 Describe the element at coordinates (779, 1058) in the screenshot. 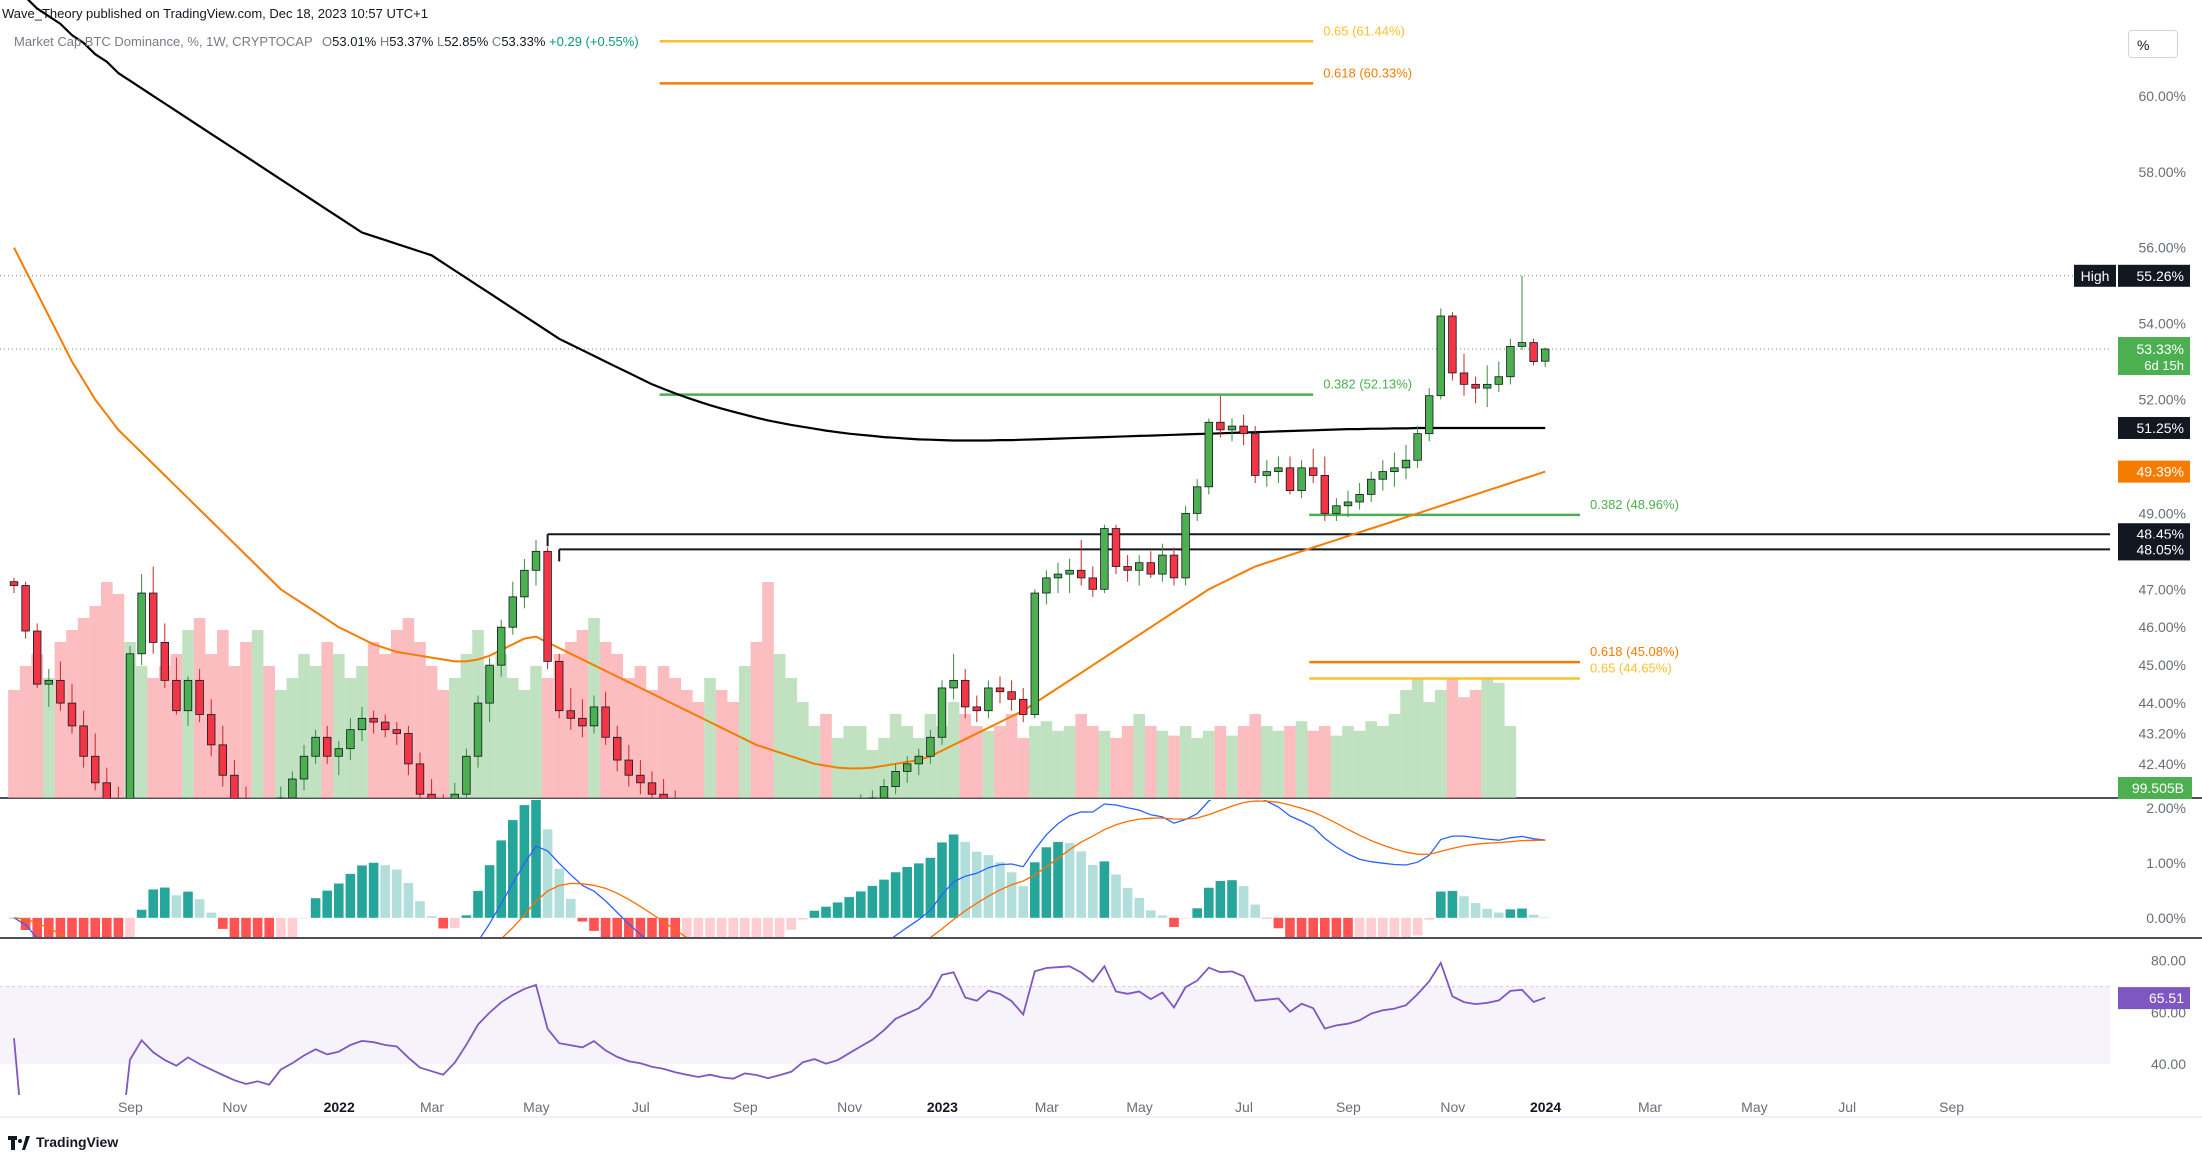

I see `rsi-line` at that location.